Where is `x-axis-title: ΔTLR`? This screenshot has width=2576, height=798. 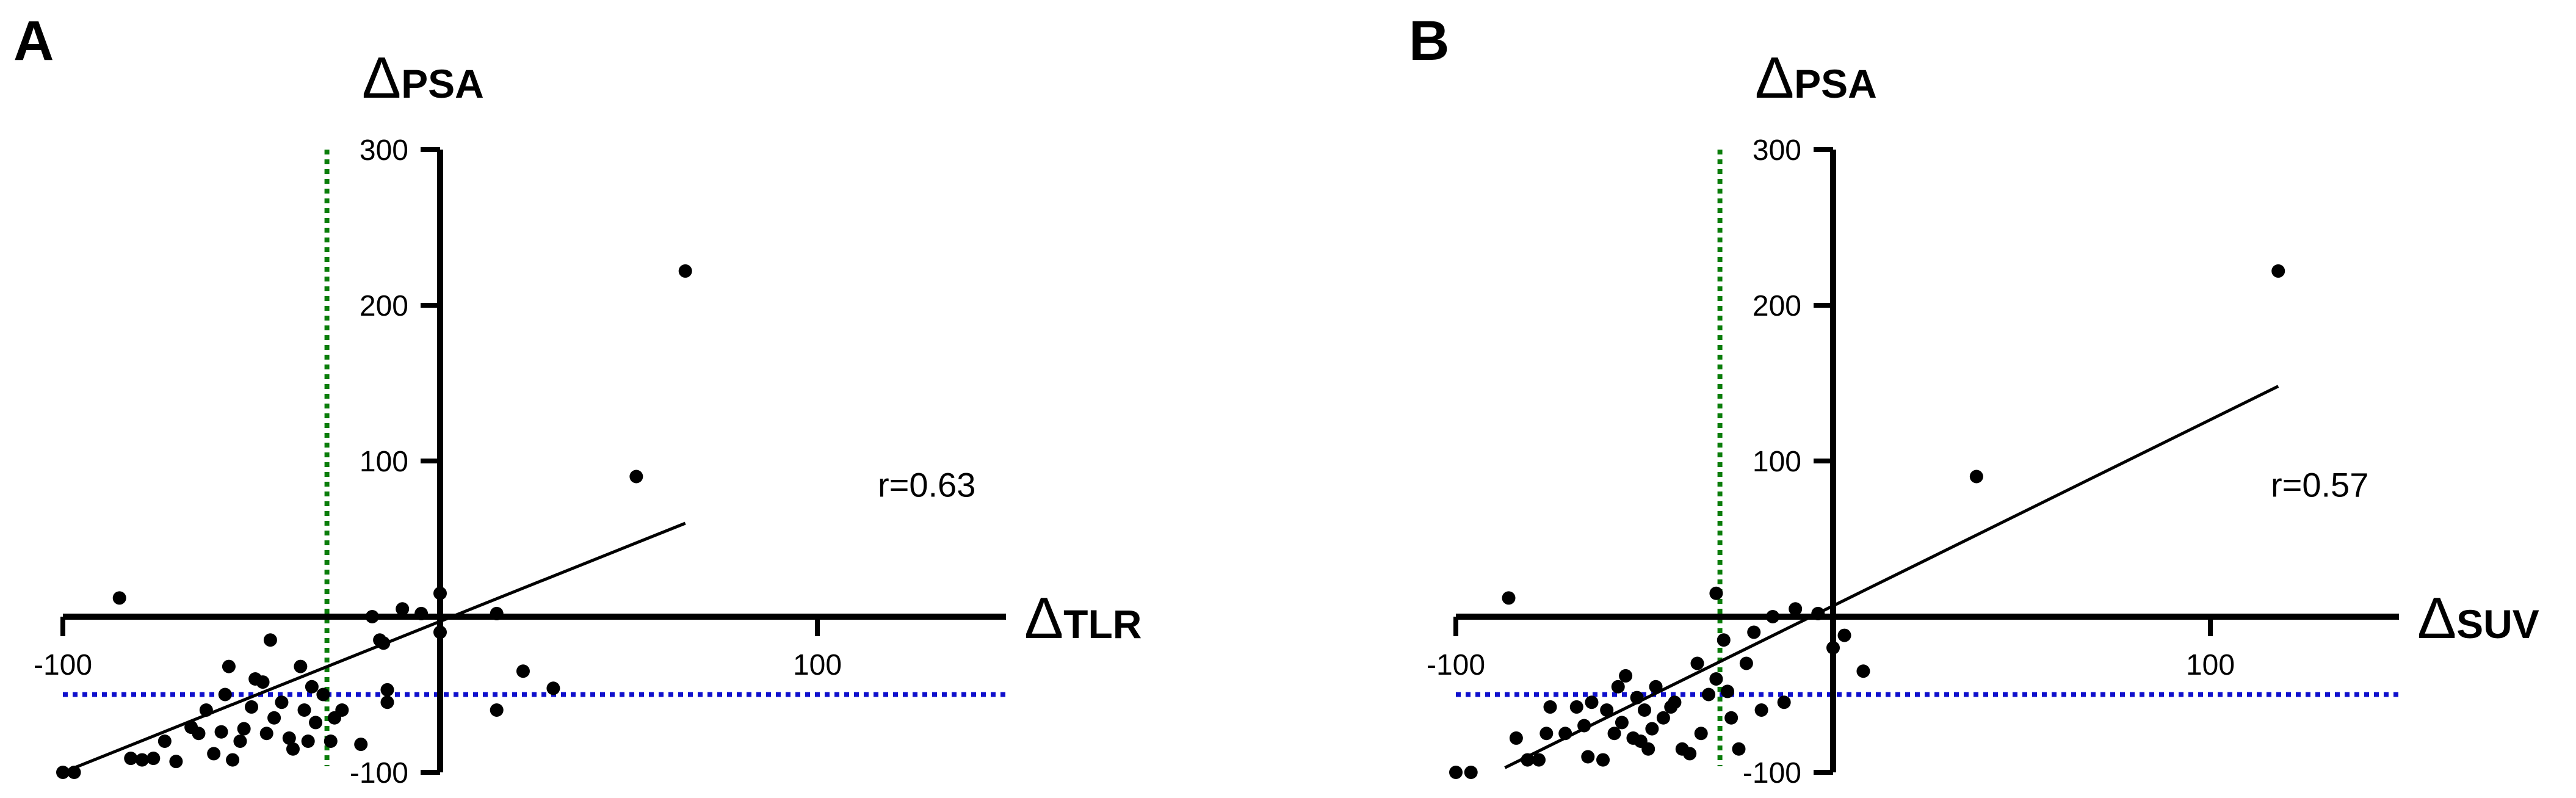 x-axis-title: ΔTLR is located at coordinates (1082, 618).